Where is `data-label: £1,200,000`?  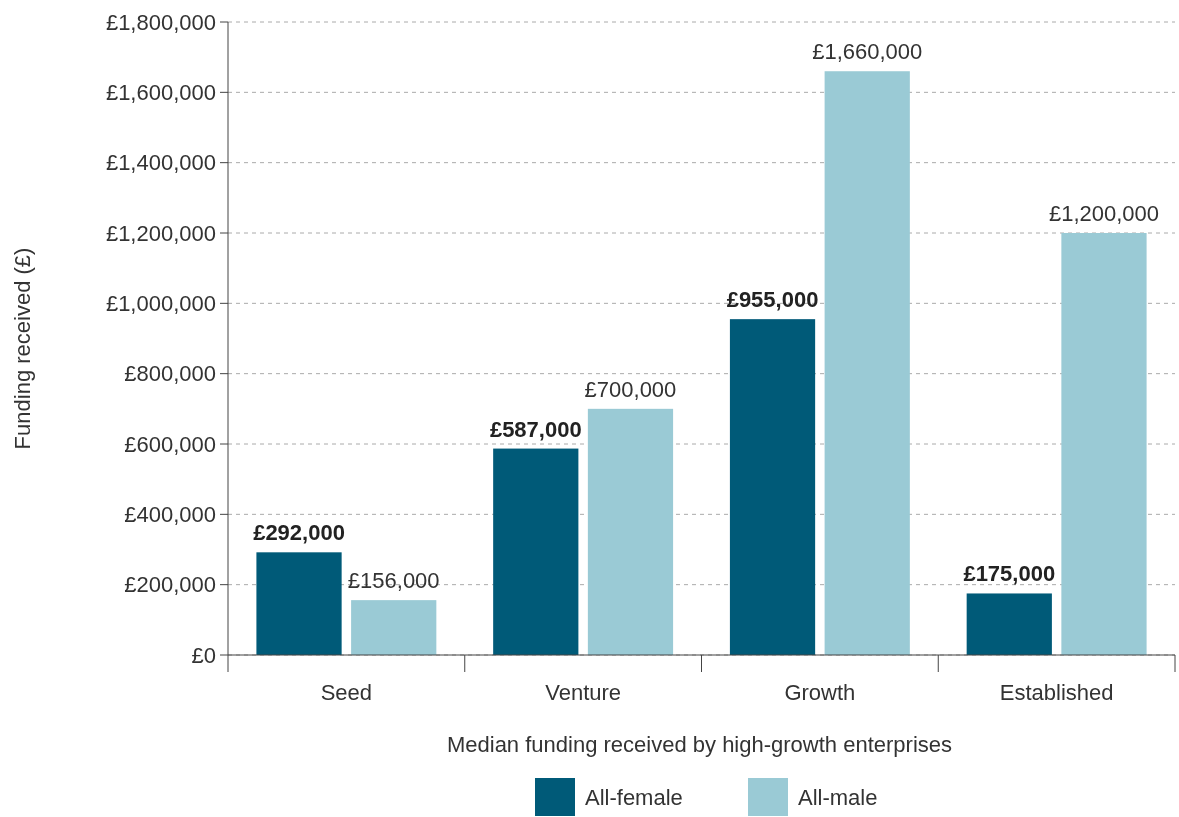 data-label: £1,200,000 is located at coordinates (1104, 213).